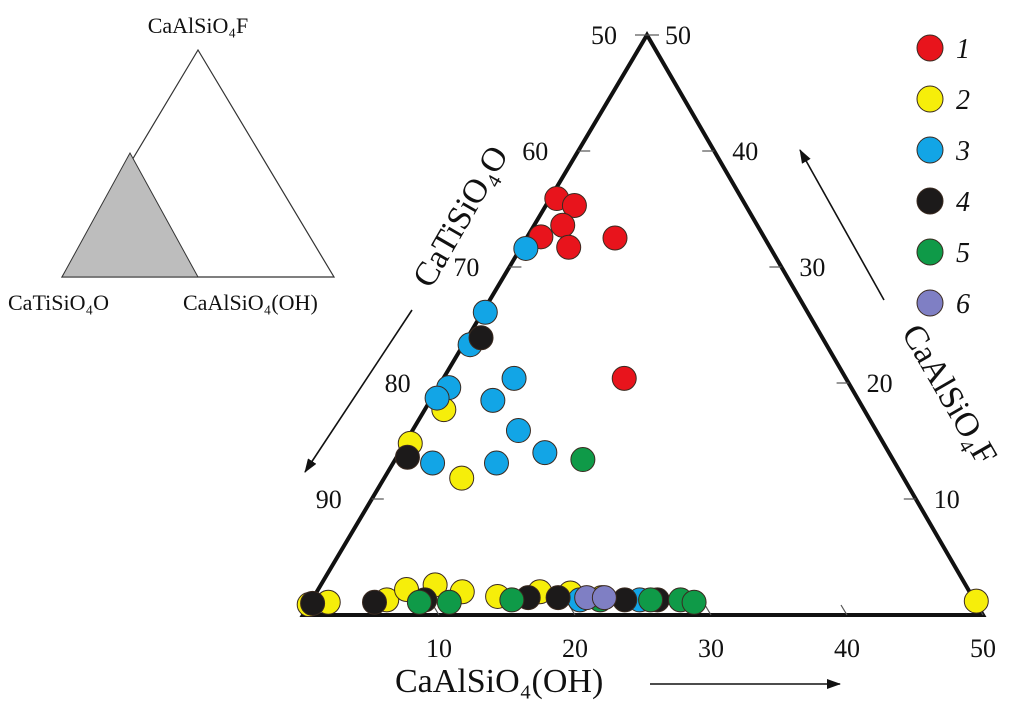 The image size is (1009, 725). Describe the element at coordinates (963, 100) in the screenshot. I see `legend-label: 2` at that location.